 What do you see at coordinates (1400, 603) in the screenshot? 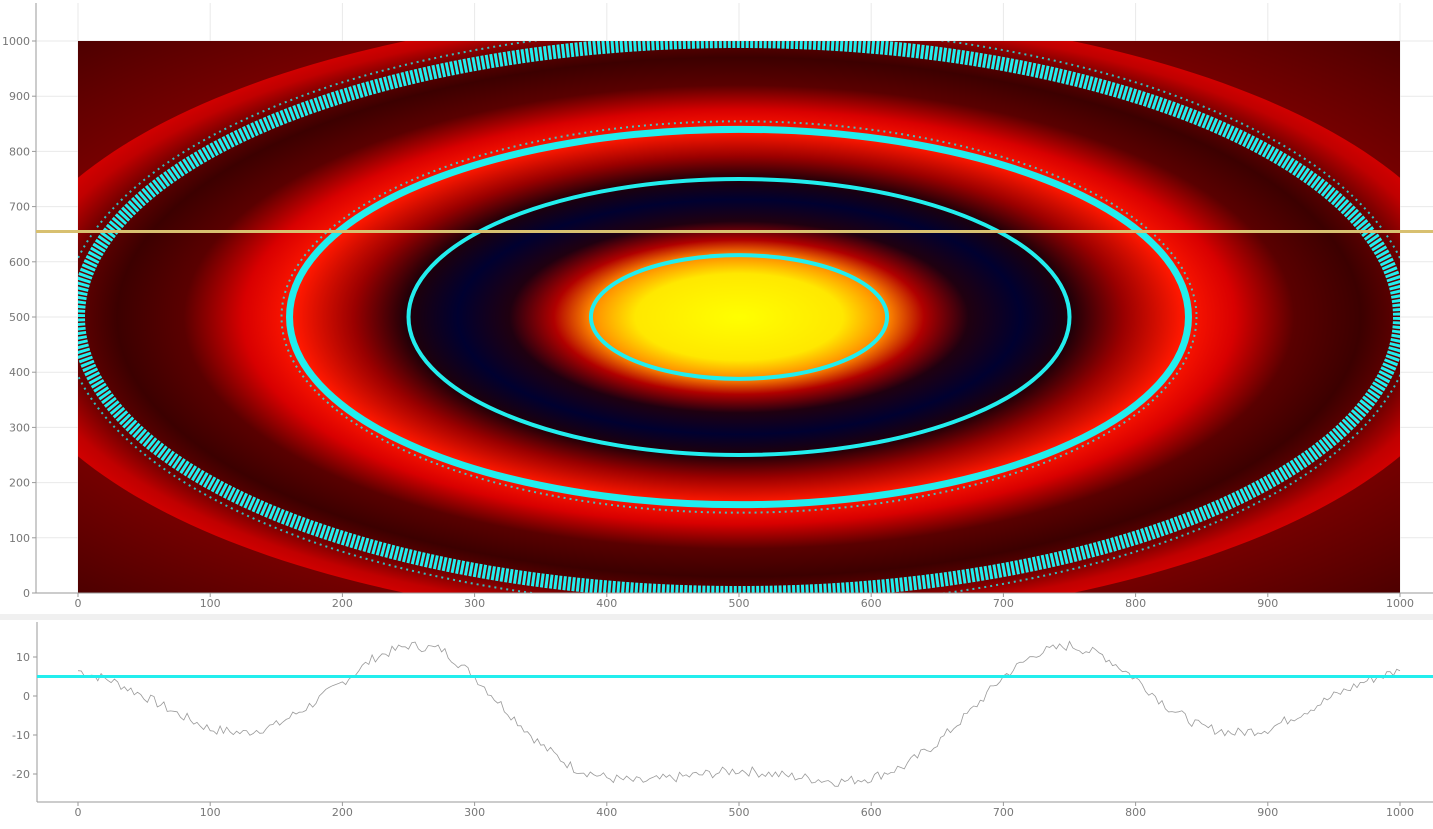
I see `heatmap-x-tick-label: 1000` at bounding box center [1400, 603].